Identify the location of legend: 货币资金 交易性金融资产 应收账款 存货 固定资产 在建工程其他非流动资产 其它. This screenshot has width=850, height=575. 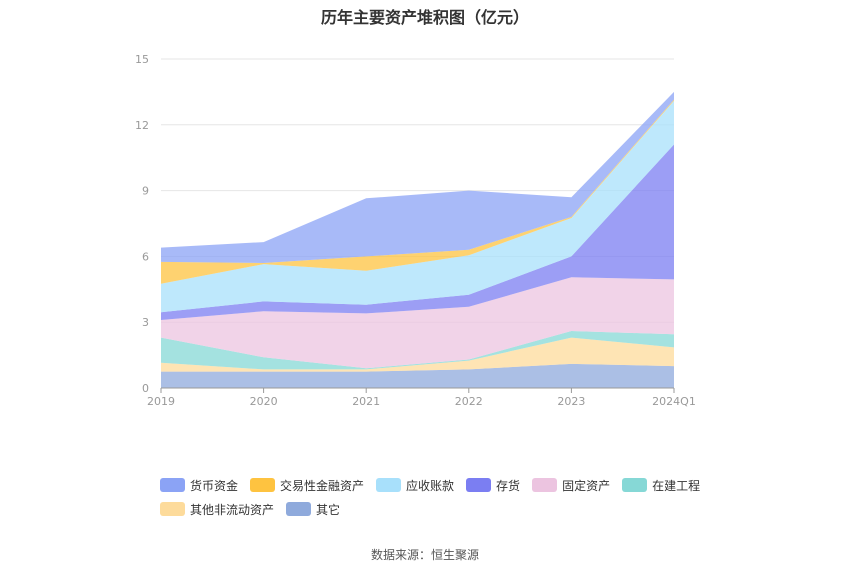
(440, 497).